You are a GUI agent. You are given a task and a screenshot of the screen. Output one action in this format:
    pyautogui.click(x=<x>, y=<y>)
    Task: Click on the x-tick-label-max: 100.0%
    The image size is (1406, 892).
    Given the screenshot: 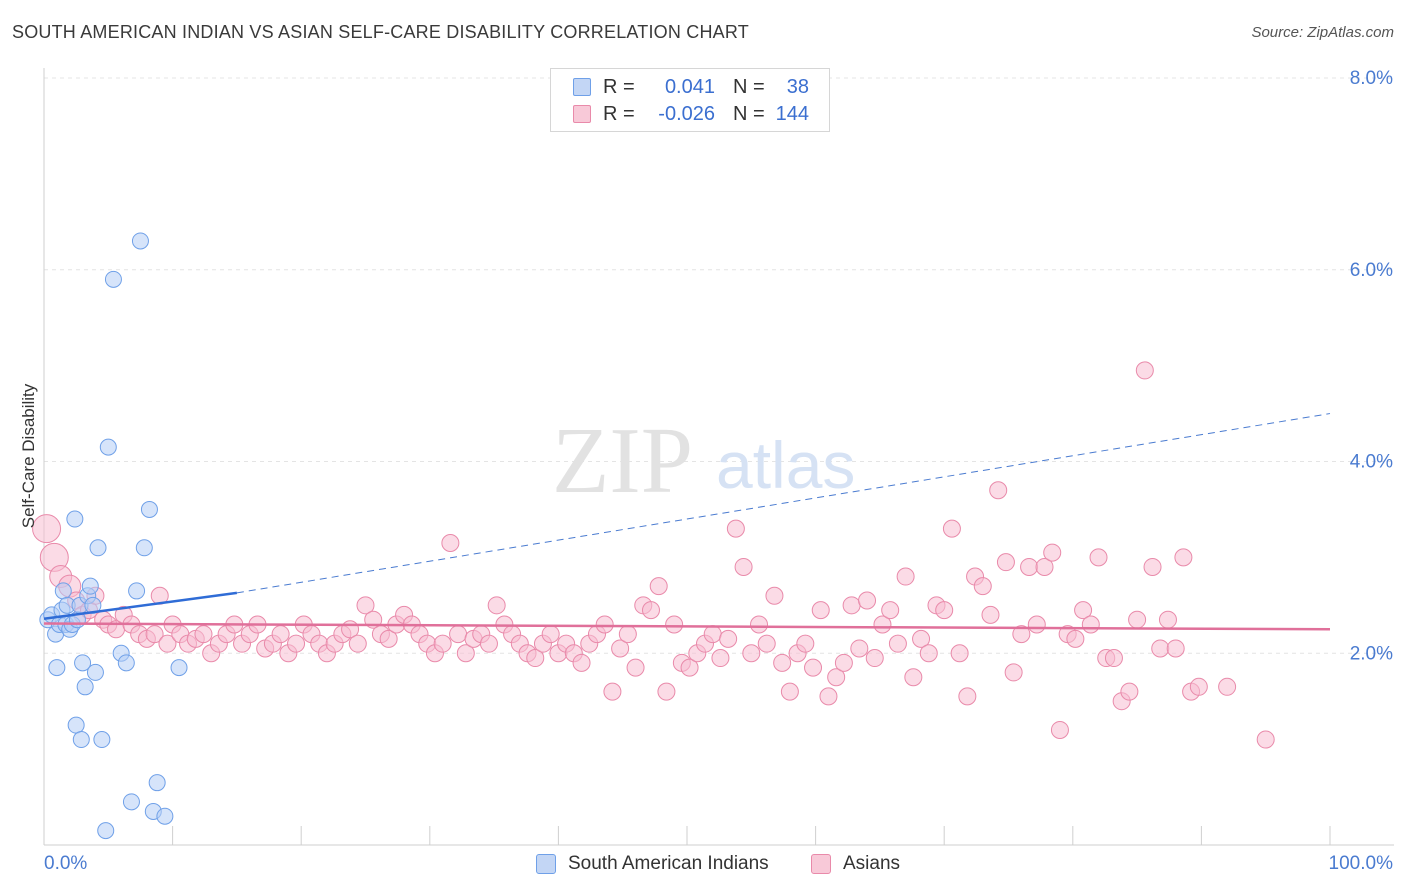 What is the action you would take?
    pyautogui.click(x=1361, y=863)
    